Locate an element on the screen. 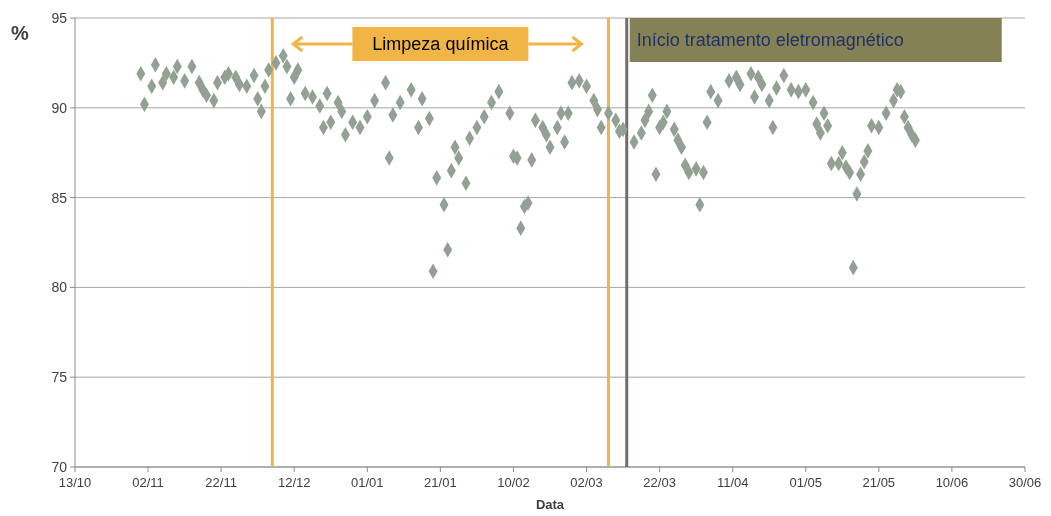 This screenshot has width=1051, height=516. x-tick-label: 02/03 is located at coordinates (586, 482).